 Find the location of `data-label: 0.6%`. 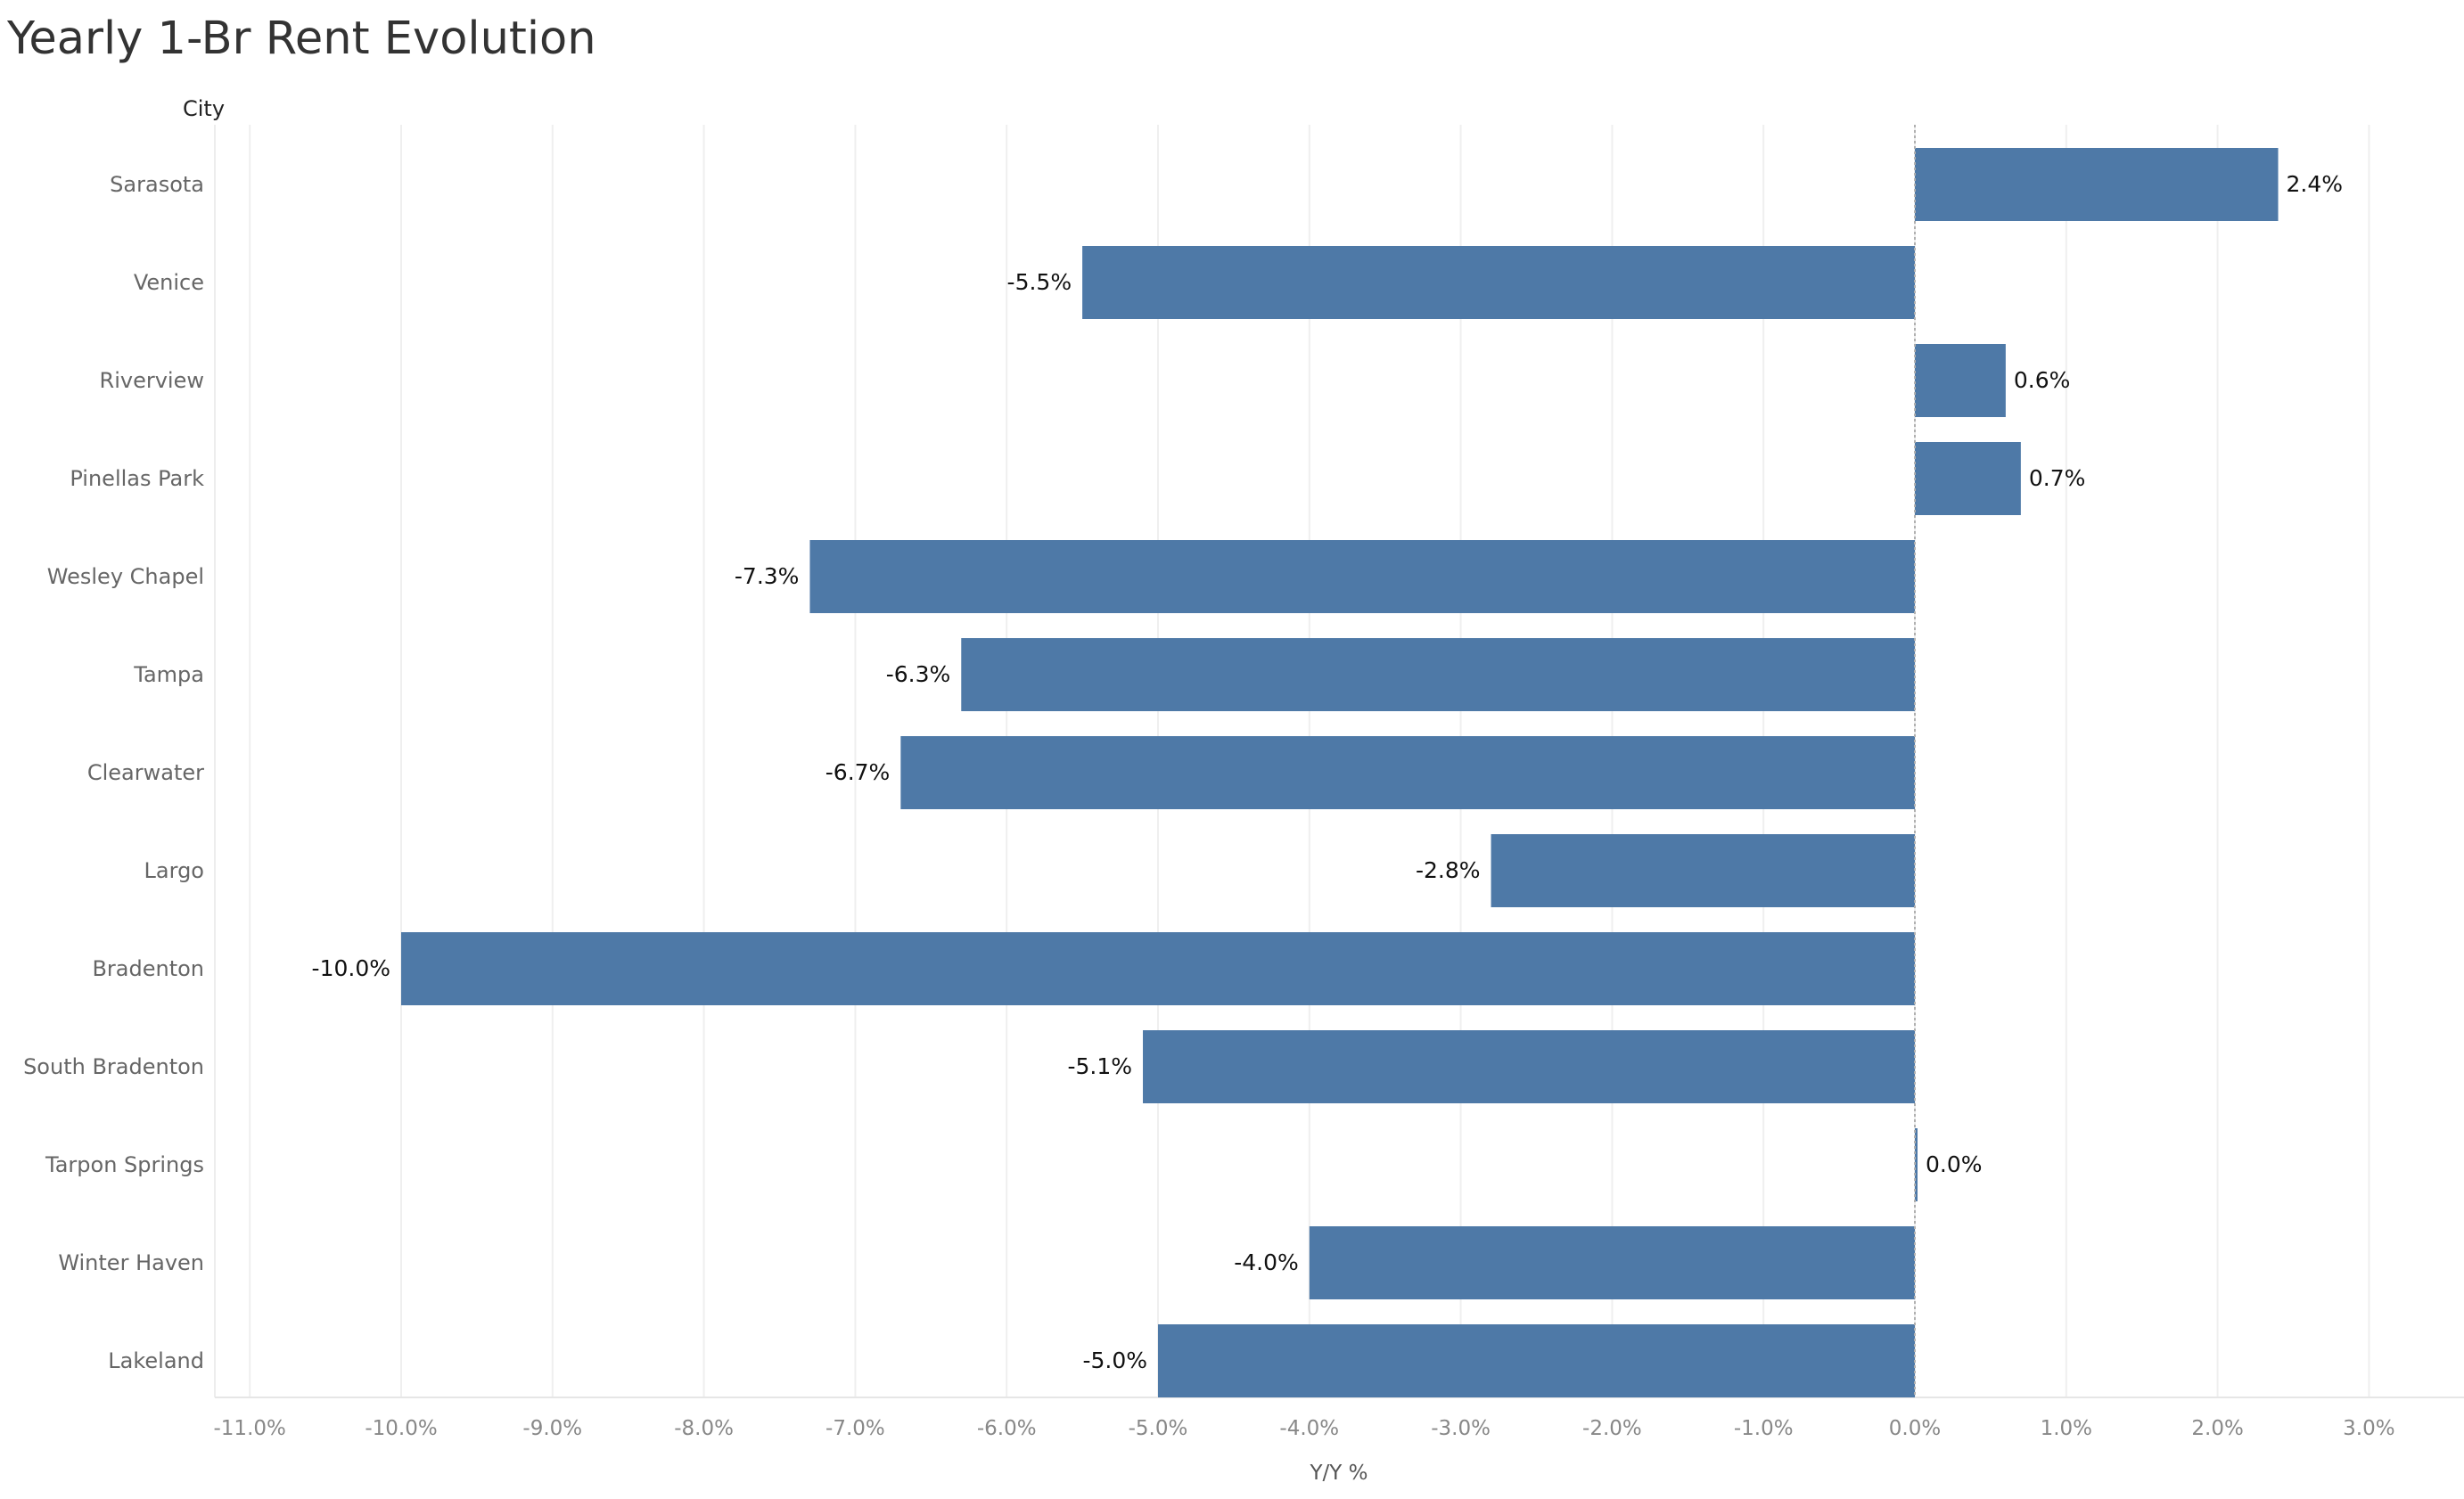

data-label: 0.6% is located at coordinates (2043, 380).